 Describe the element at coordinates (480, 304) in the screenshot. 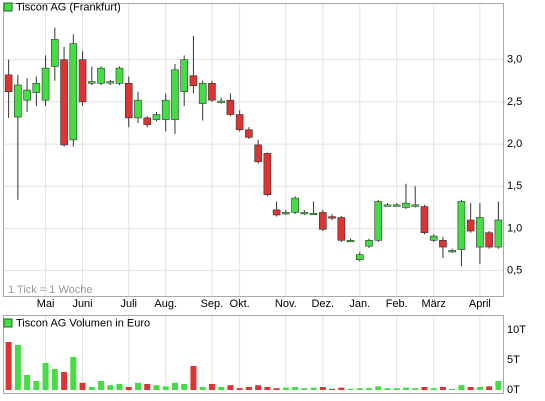

I see `x-tick-label: April` at that location.